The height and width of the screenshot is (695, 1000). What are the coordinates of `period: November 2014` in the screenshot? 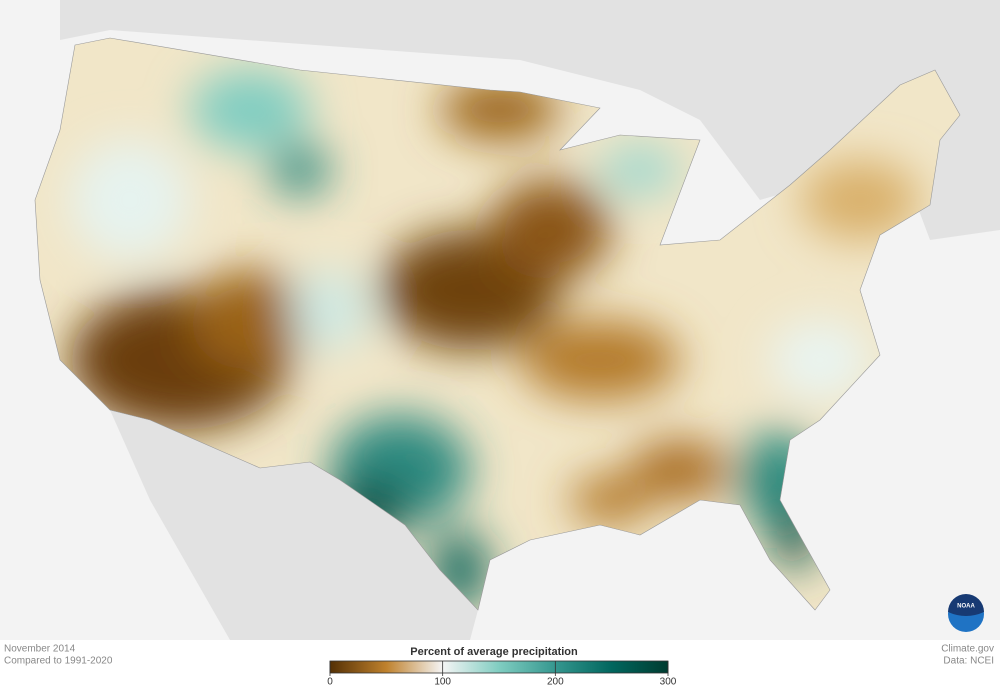 It's located at (40, 649).